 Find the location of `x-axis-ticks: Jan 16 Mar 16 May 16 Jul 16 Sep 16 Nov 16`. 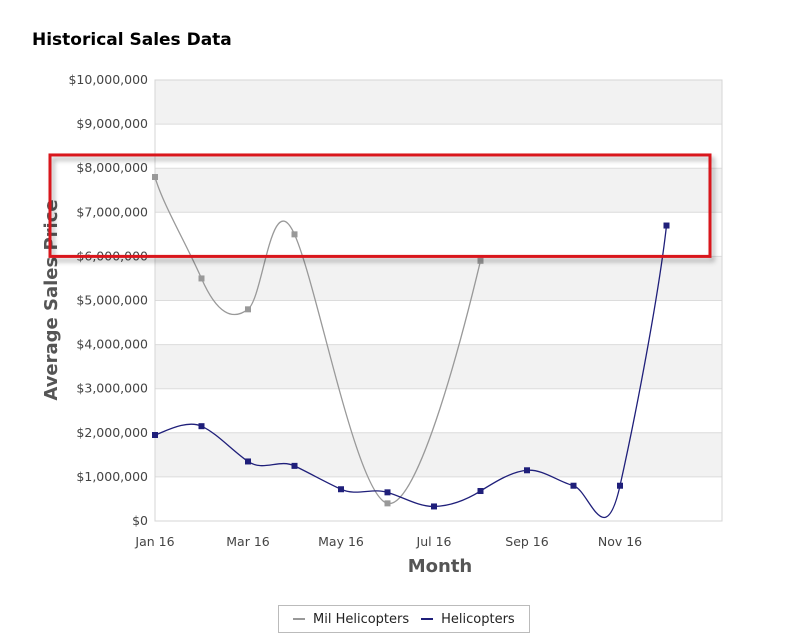

x-axis-ticks: Jan 16 Mar 16 May 16 Jul 16 Sep 16 Nov 16 is located at coordinates (388, 541).